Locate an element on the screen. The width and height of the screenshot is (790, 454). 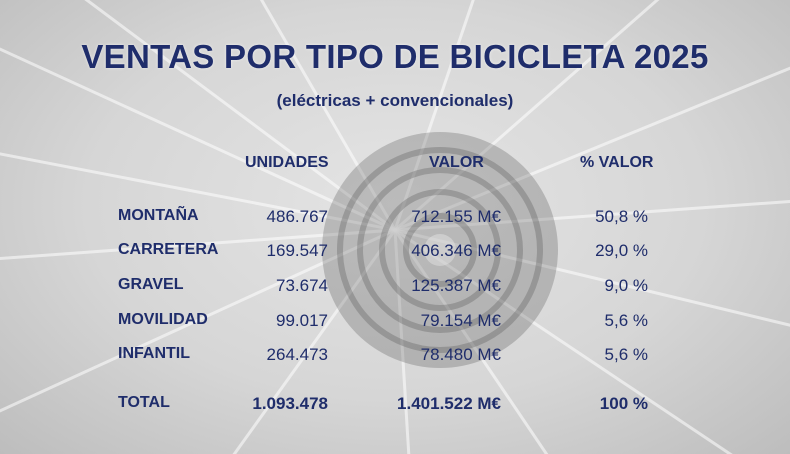
row-percent: 9,0 % is located at coordinates (626, 285).